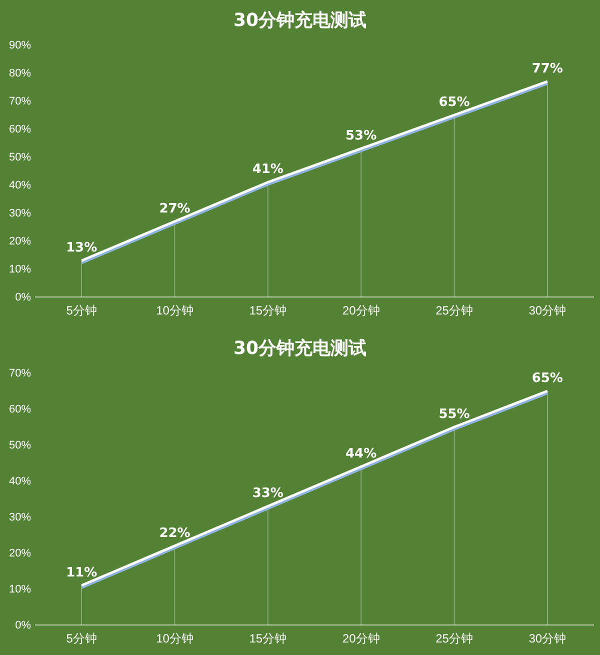 This screenshot has width=600, height=655. I want to click on text: 53%, so click(361, 136).